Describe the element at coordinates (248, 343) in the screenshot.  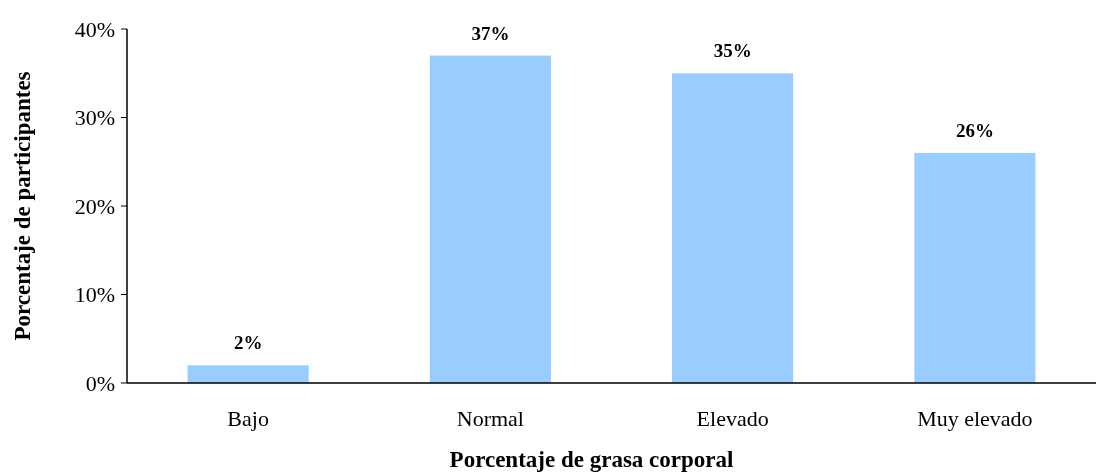
I see `data-label: 2%` at that location.